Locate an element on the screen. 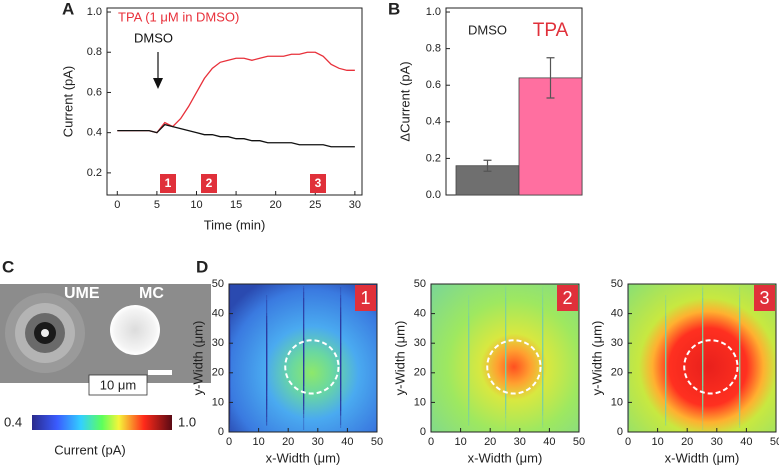 This screenshot has height=467, width=779. arrow-head is located at coordinates (158, 83).